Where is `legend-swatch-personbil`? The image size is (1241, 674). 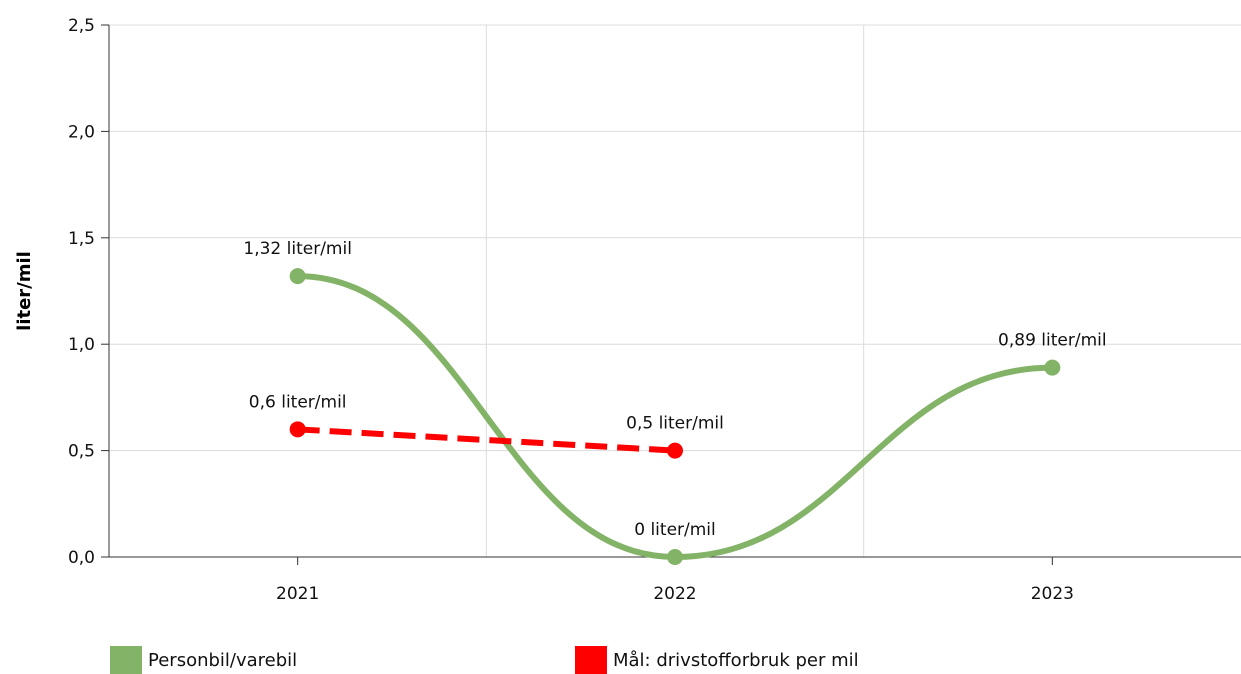 legend-swatch-personbil is located at coordinates (126, 660).